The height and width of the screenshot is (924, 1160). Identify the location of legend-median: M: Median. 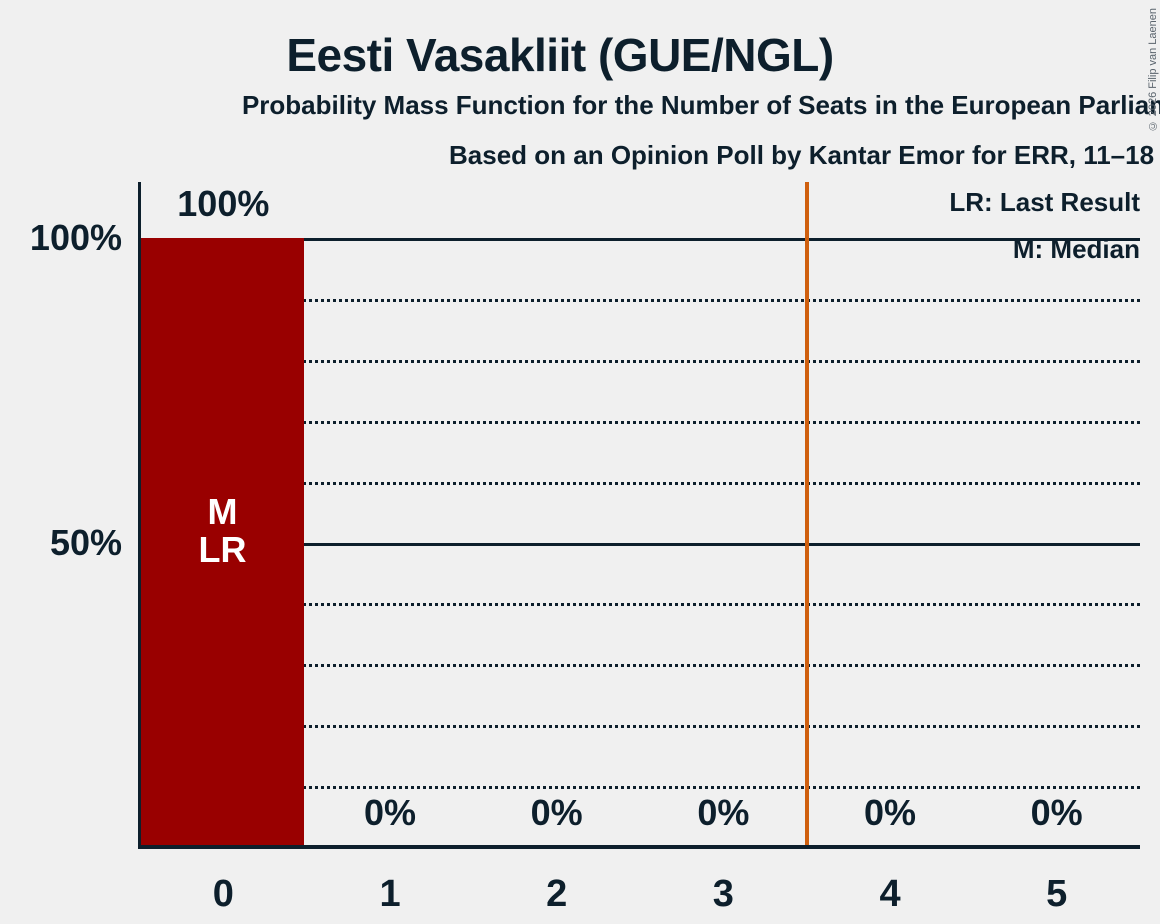
(1076, 249).